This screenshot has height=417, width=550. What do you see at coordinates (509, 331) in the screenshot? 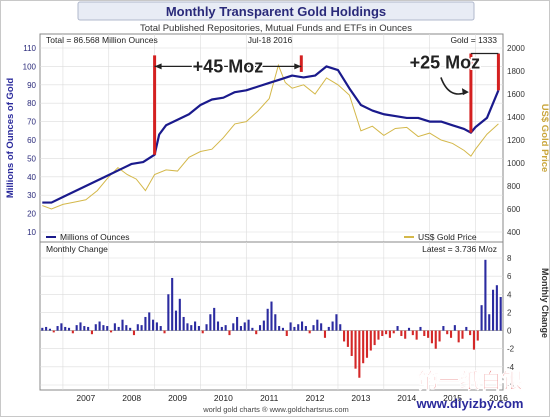
I see `bottom-y-tick-label: 0` at bounding box center [509, 331].